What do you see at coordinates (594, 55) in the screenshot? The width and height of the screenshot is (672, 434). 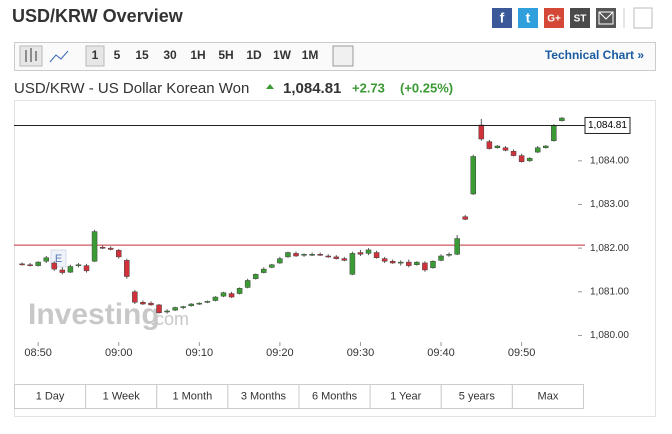 I see `technical-chart-link: Technical Chart »` at bounding box center [594, 55].